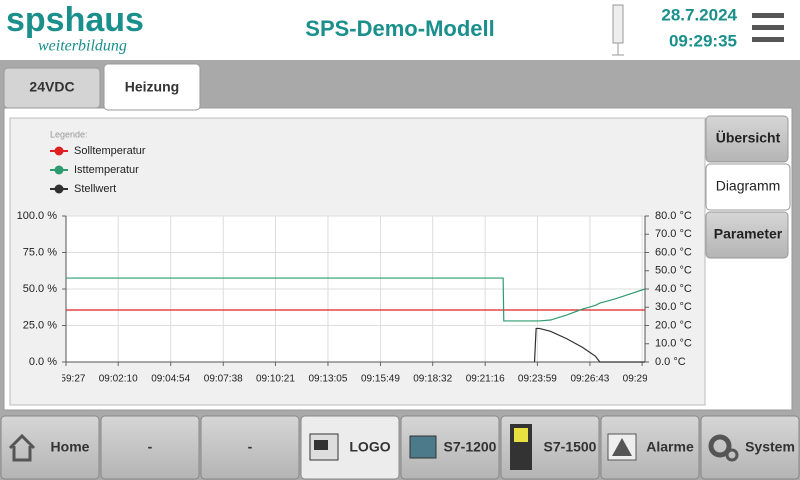  I want to click on x-tick-label: 09:21:16, so click(485, 379).